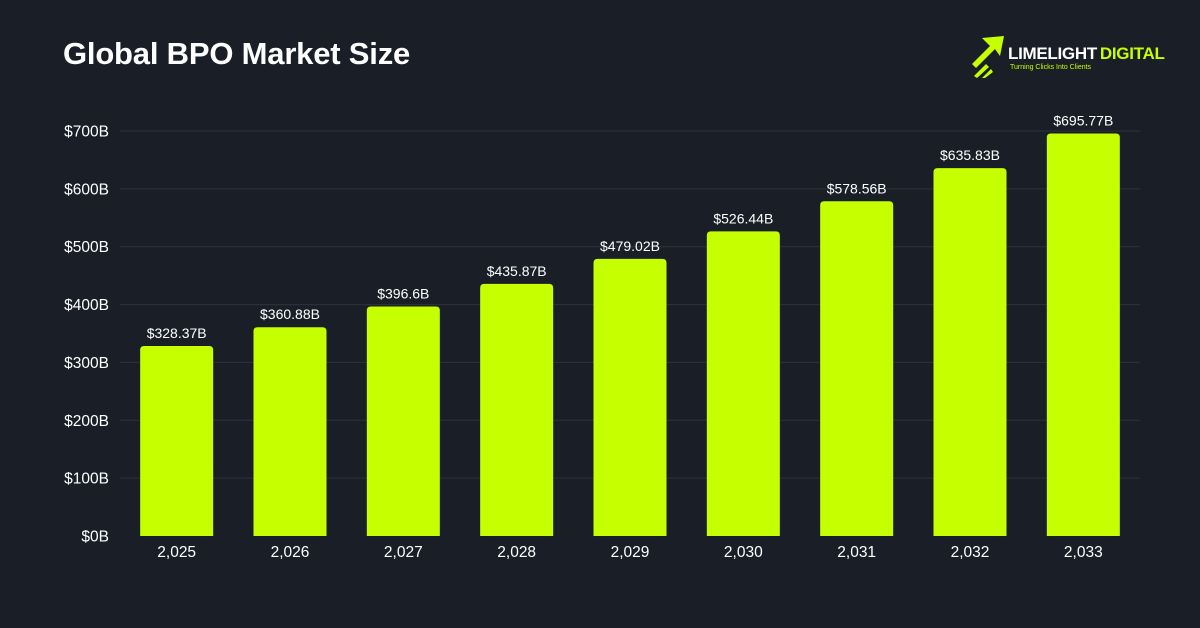  What do you see at coordinates (517, 271) in the screenshot?
I see `bar-value-label: $435.87B` at bounding box center [517, 271].